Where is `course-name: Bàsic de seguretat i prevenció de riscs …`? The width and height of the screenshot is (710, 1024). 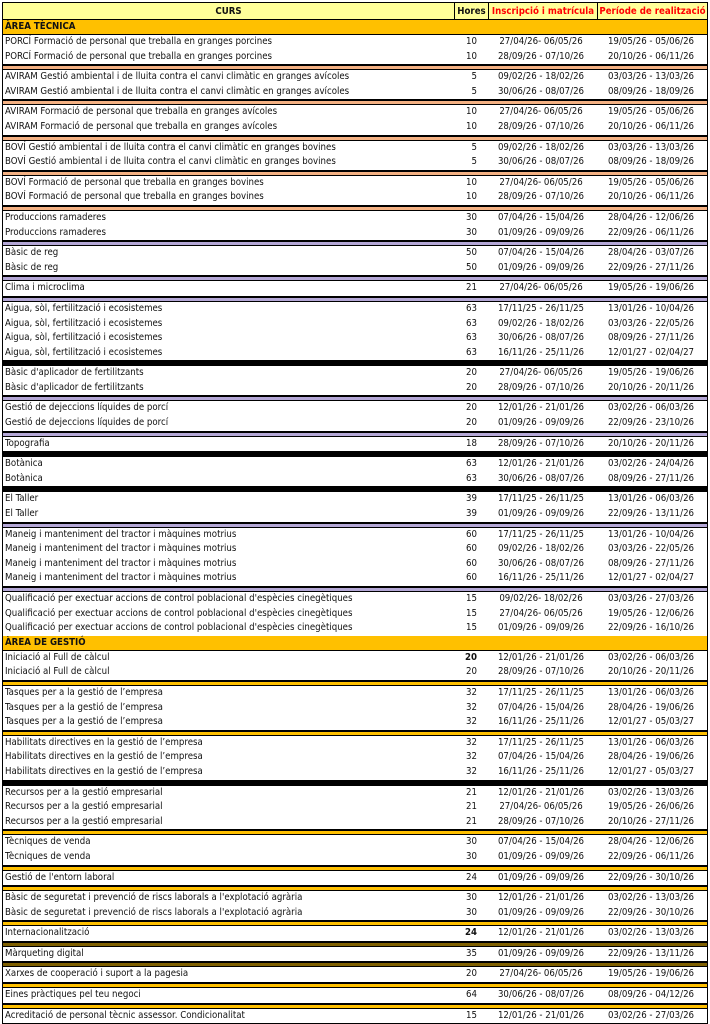 course-name: Bàsic de seguretat i prevenció de riscs … is located at coordinates (154, 898).